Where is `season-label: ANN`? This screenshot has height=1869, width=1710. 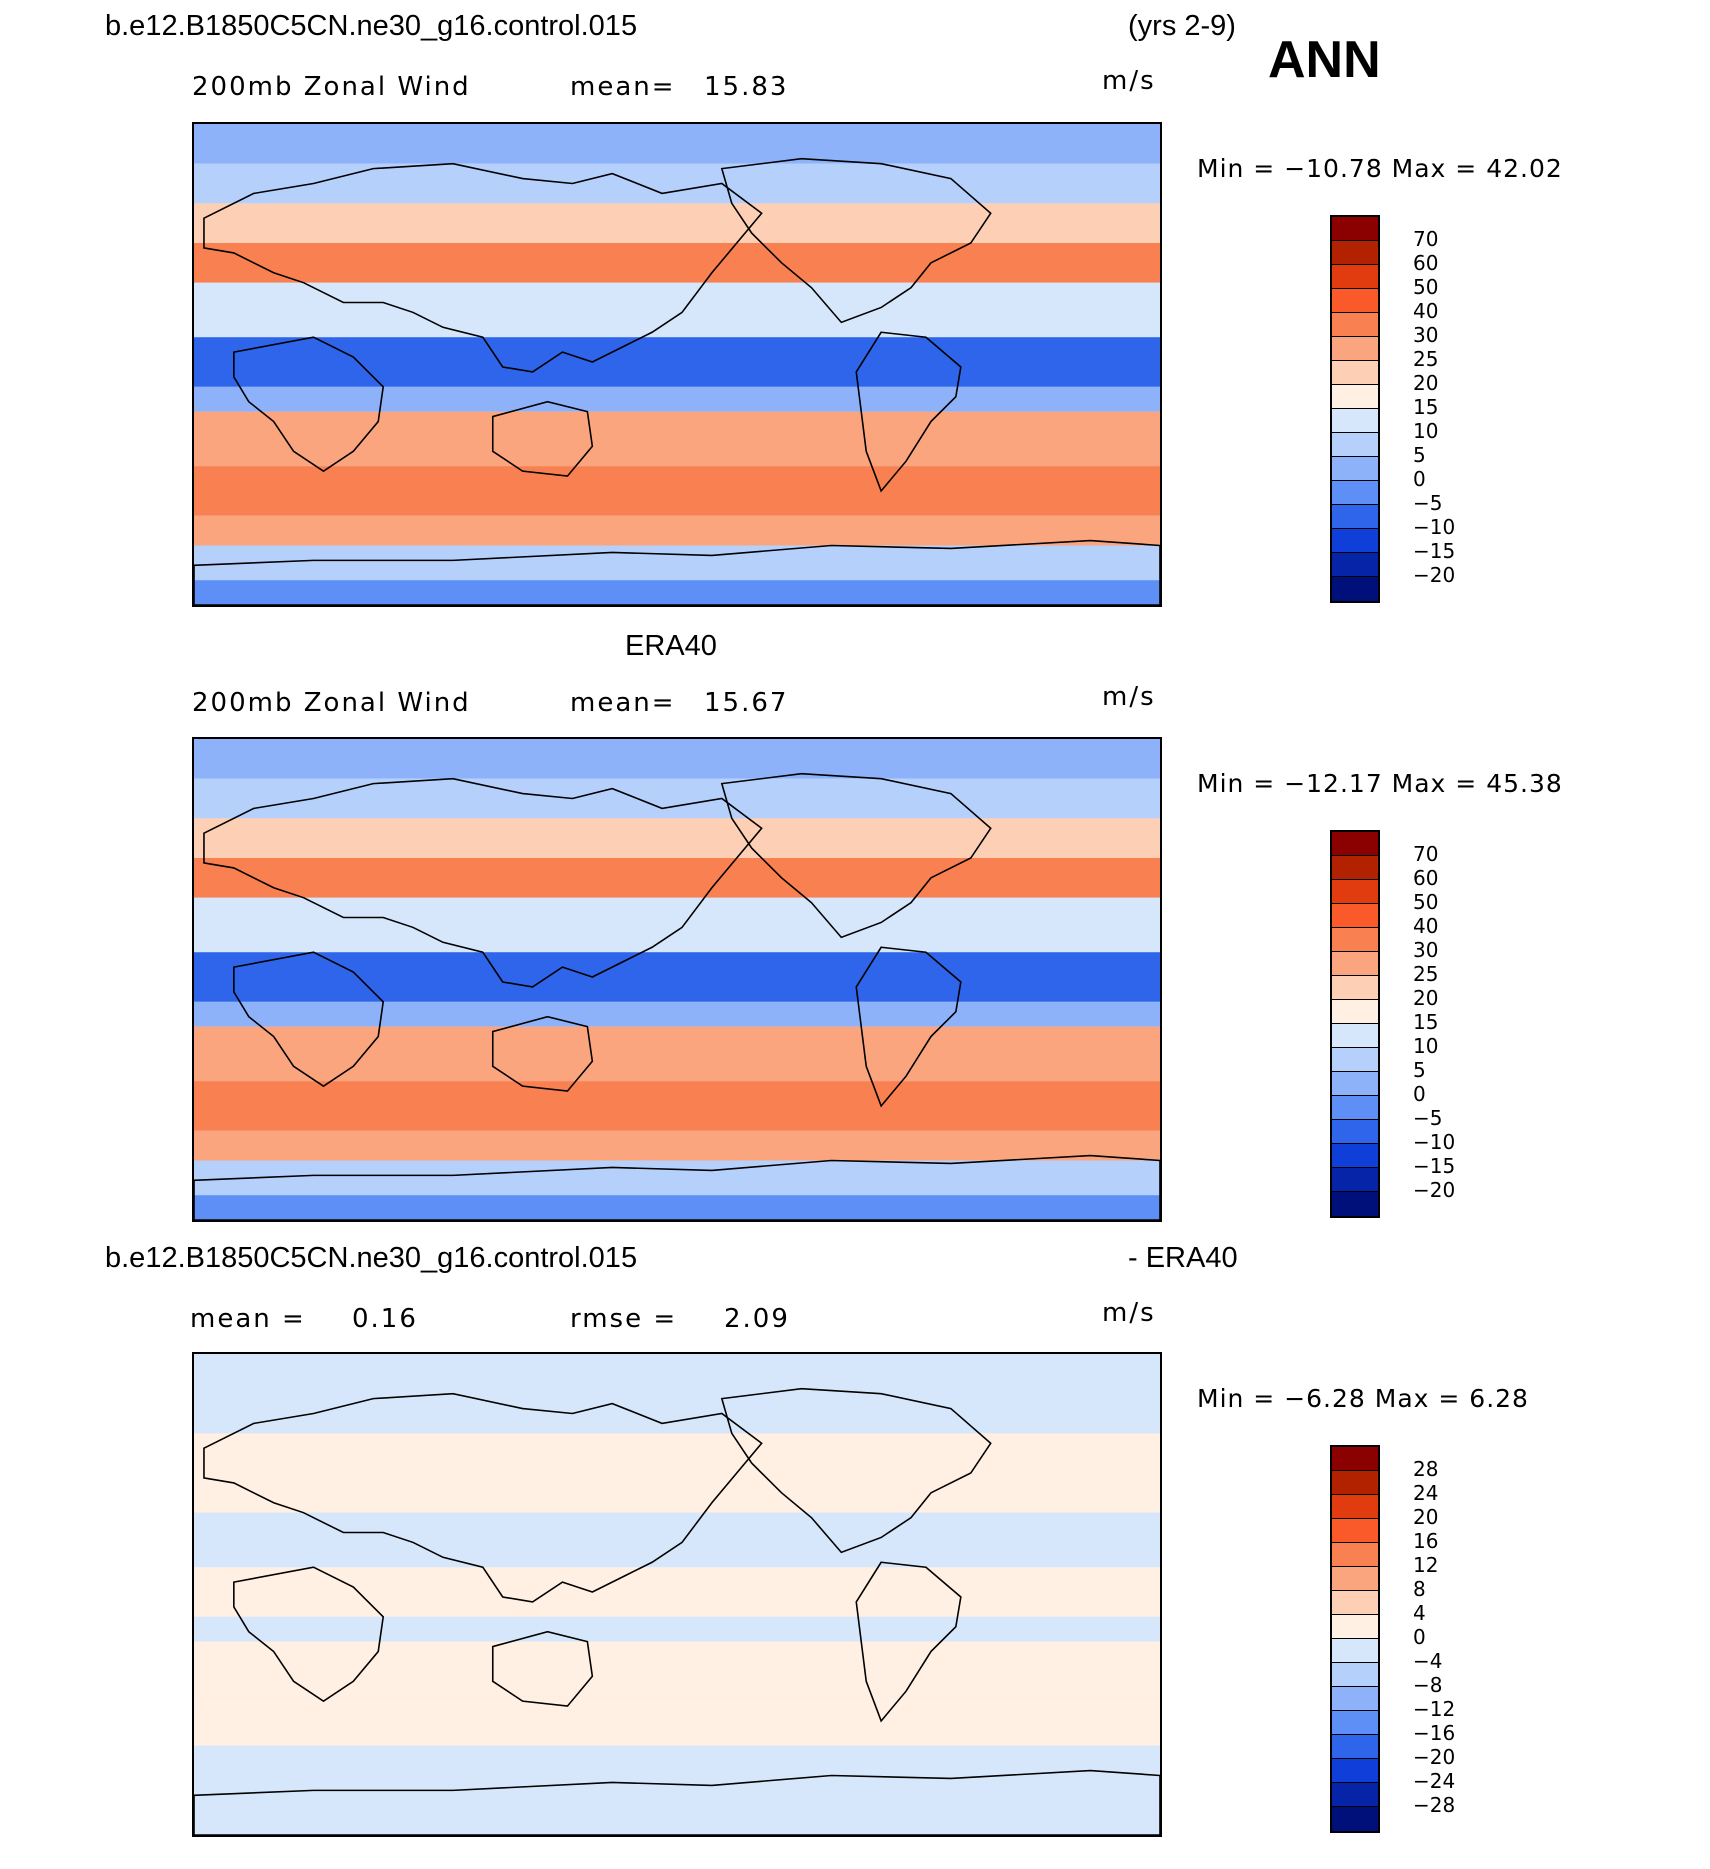
season-label: ANN is located at coordinates (1324, 60).